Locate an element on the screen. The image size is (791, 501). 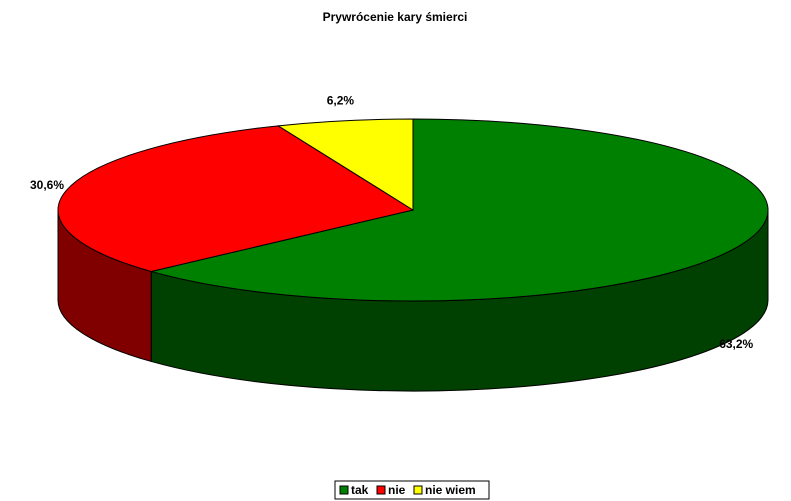
data-label: 6,2% is located at coordinates (341, 100).